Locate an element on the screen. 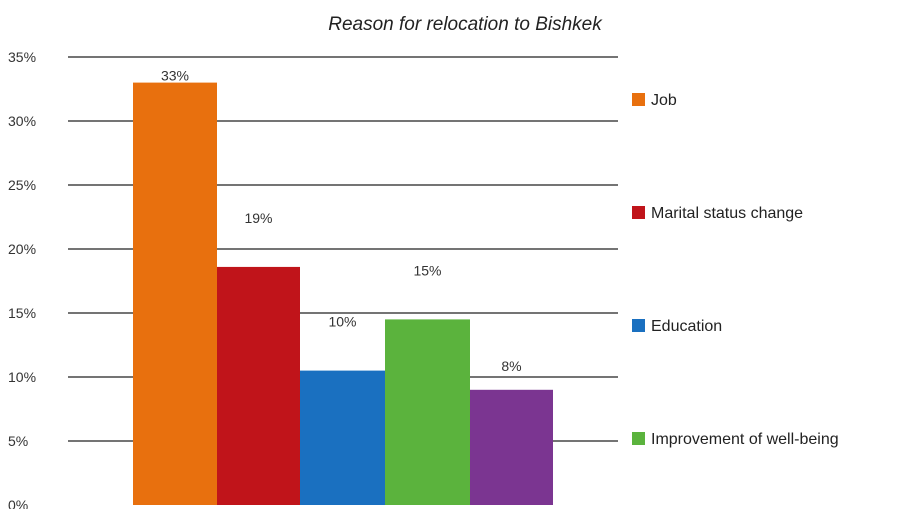 The width and height of the screenshot is (918, 514). legend-label: Marital status change is located at coordinates (727, 213).